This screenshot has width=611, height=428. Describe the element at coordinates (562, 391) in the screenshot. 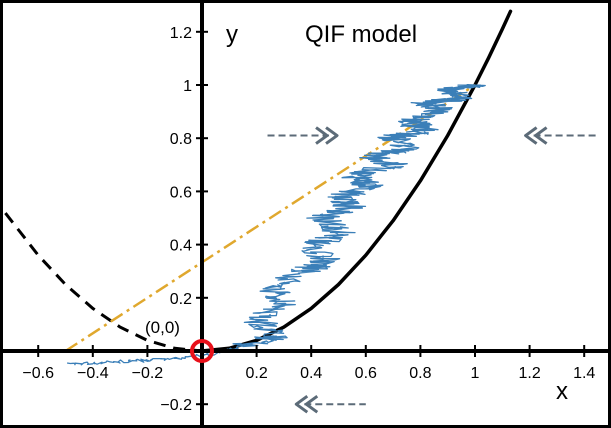

I see `x-axis-label: x` at that location.